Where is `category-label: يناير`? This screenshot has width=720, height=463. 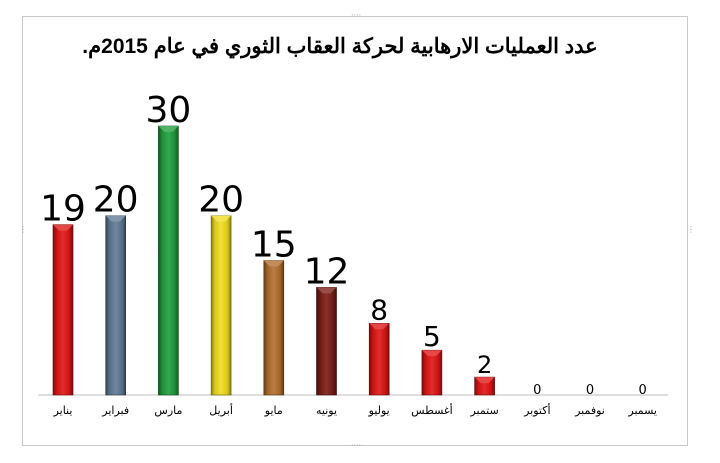
category-label: يناير is located at coordinates (63, 410).